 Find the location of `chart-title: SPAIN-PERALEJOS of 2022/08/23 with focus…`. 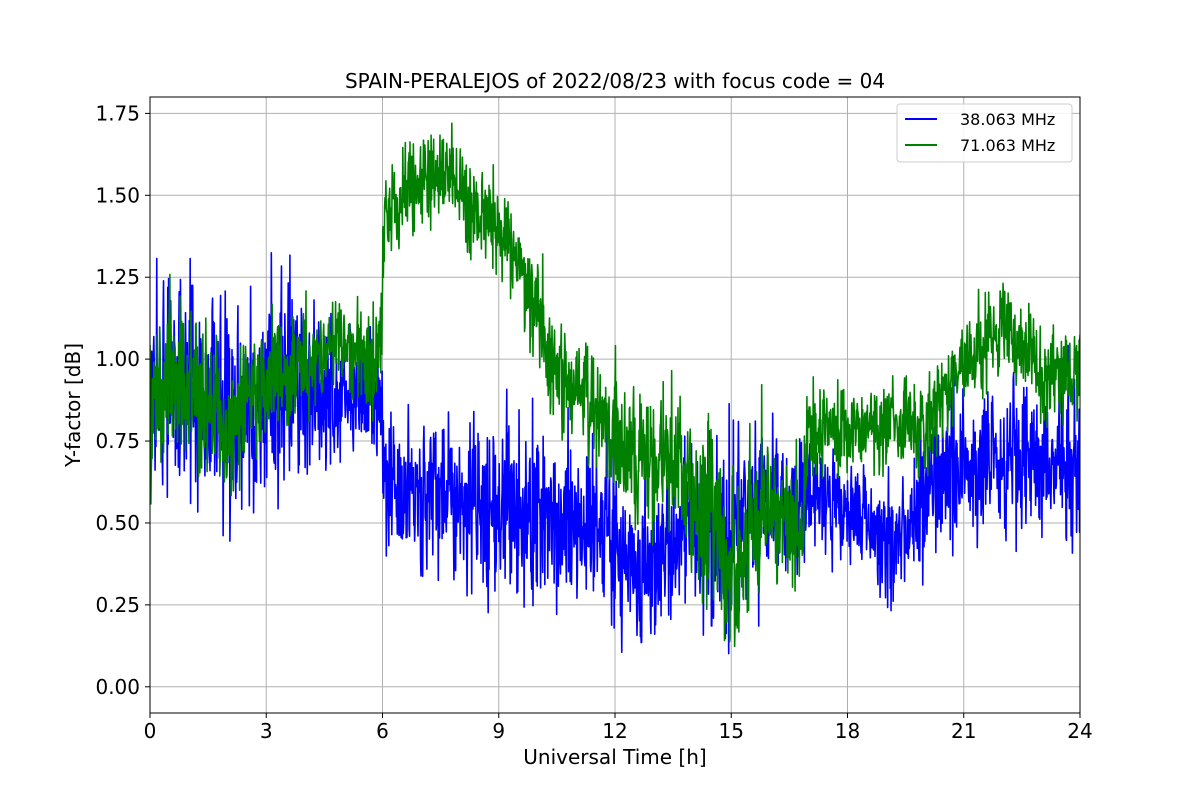

chart-title: SPAIN-PERALEJOS of 2022/08/23 with focus… is located at coordinates (615, 81).